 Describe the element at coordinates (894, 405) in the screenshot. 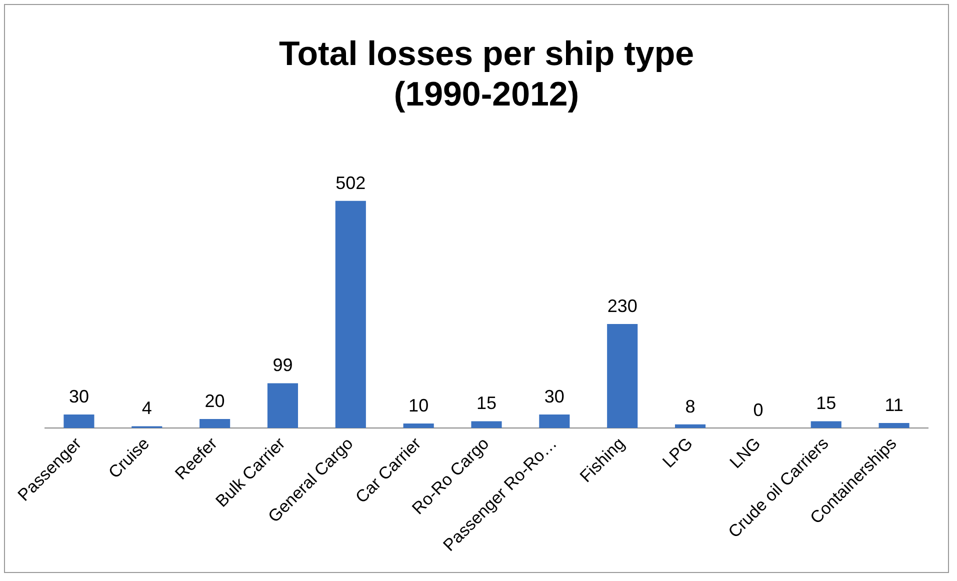

I see `data-label: 11` at that location.